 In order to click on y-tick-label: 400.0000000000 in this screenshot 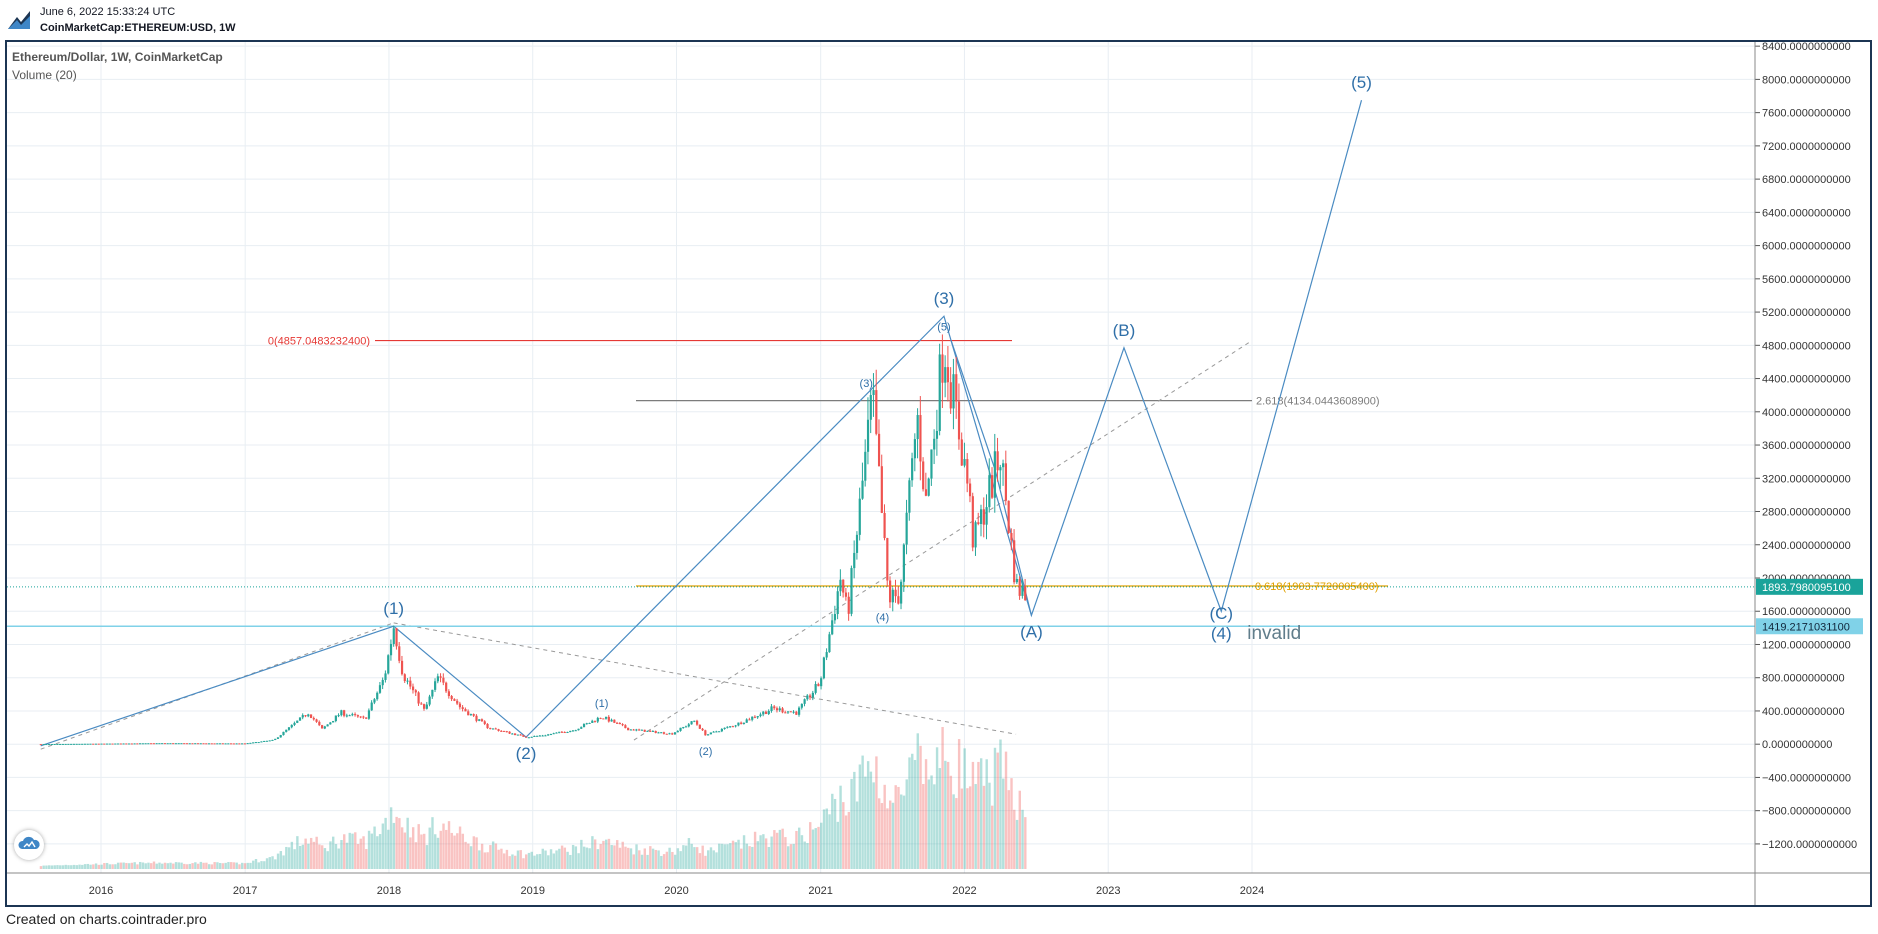, I will do `click(1803, 712)`.